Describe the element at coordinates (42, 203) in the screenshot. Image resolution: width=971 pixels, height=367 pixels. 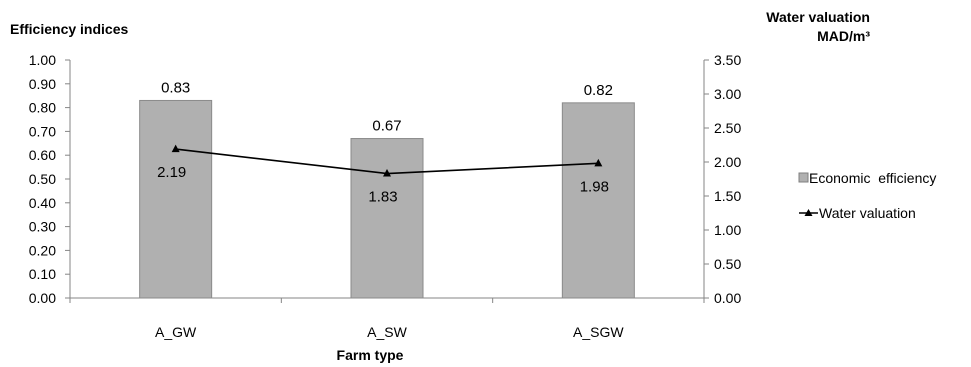
I see `left-tick-label: 0.40` at that location.